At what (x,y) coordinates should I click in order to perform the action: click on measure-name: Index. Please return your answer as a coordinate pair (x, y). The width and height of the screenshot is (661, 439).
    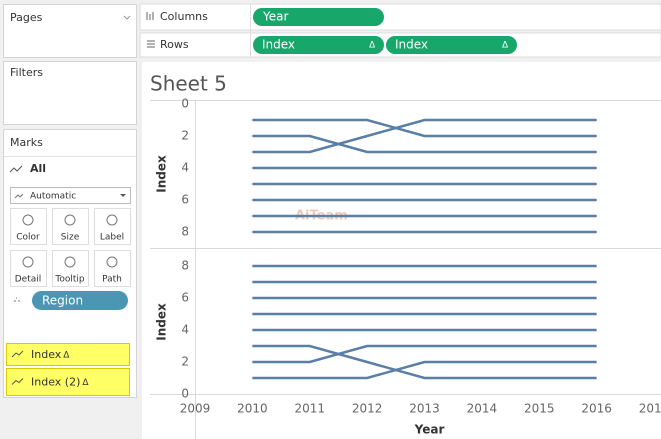
    Looking at the image, I should click on (46, 354).